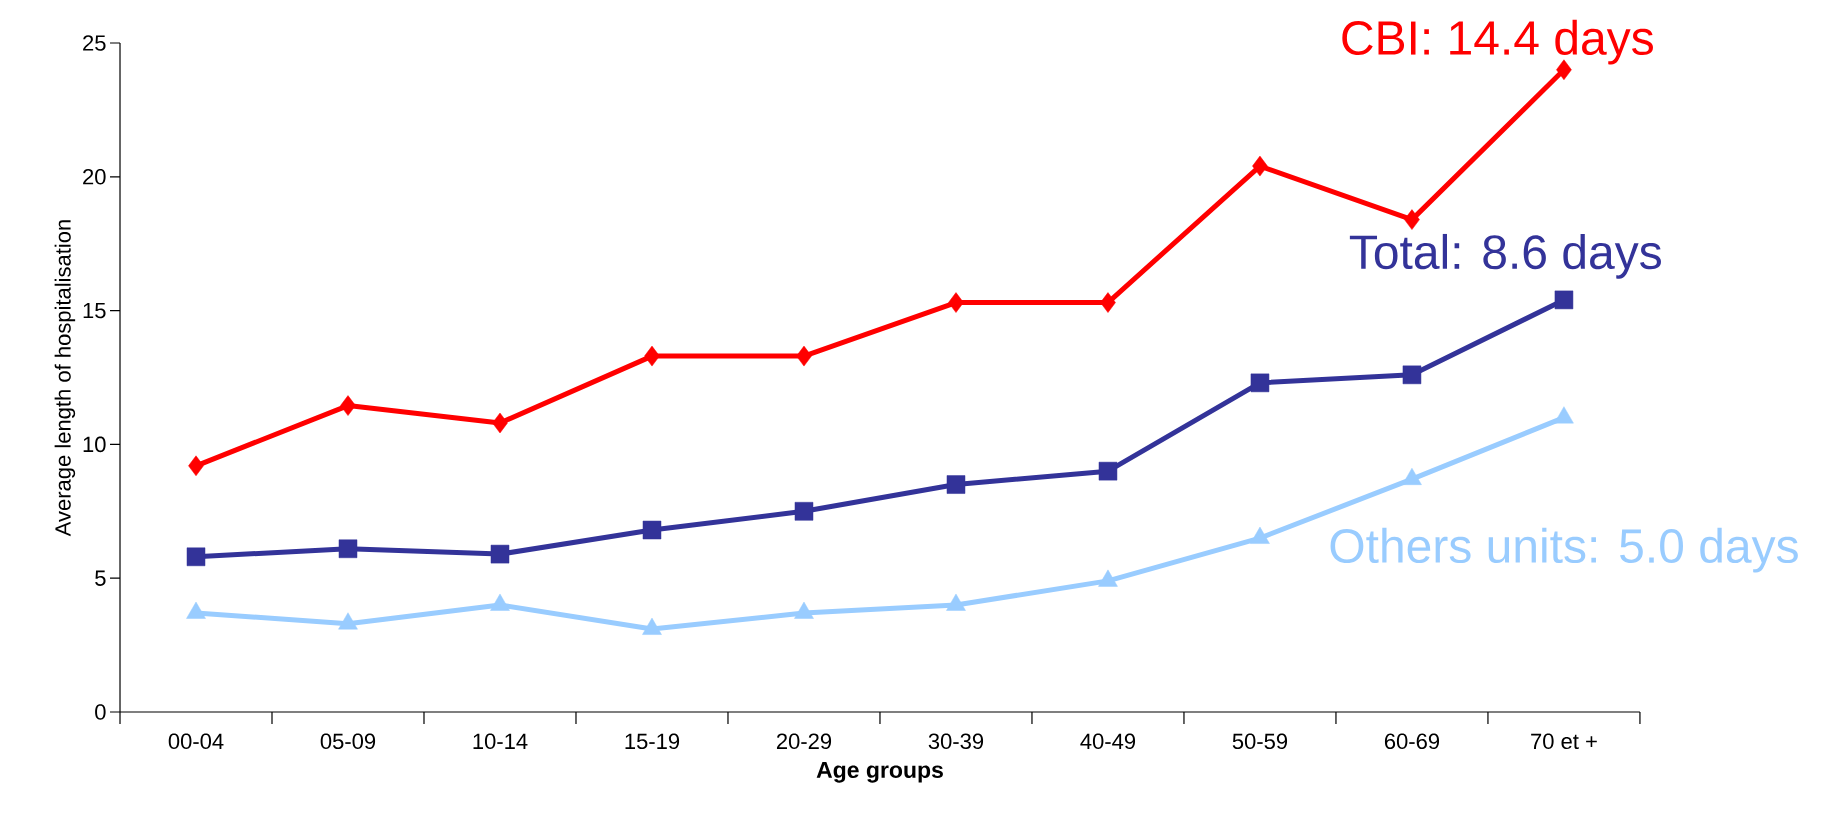  I want to click on x-tick-label: 20-29, so click(804, 741).